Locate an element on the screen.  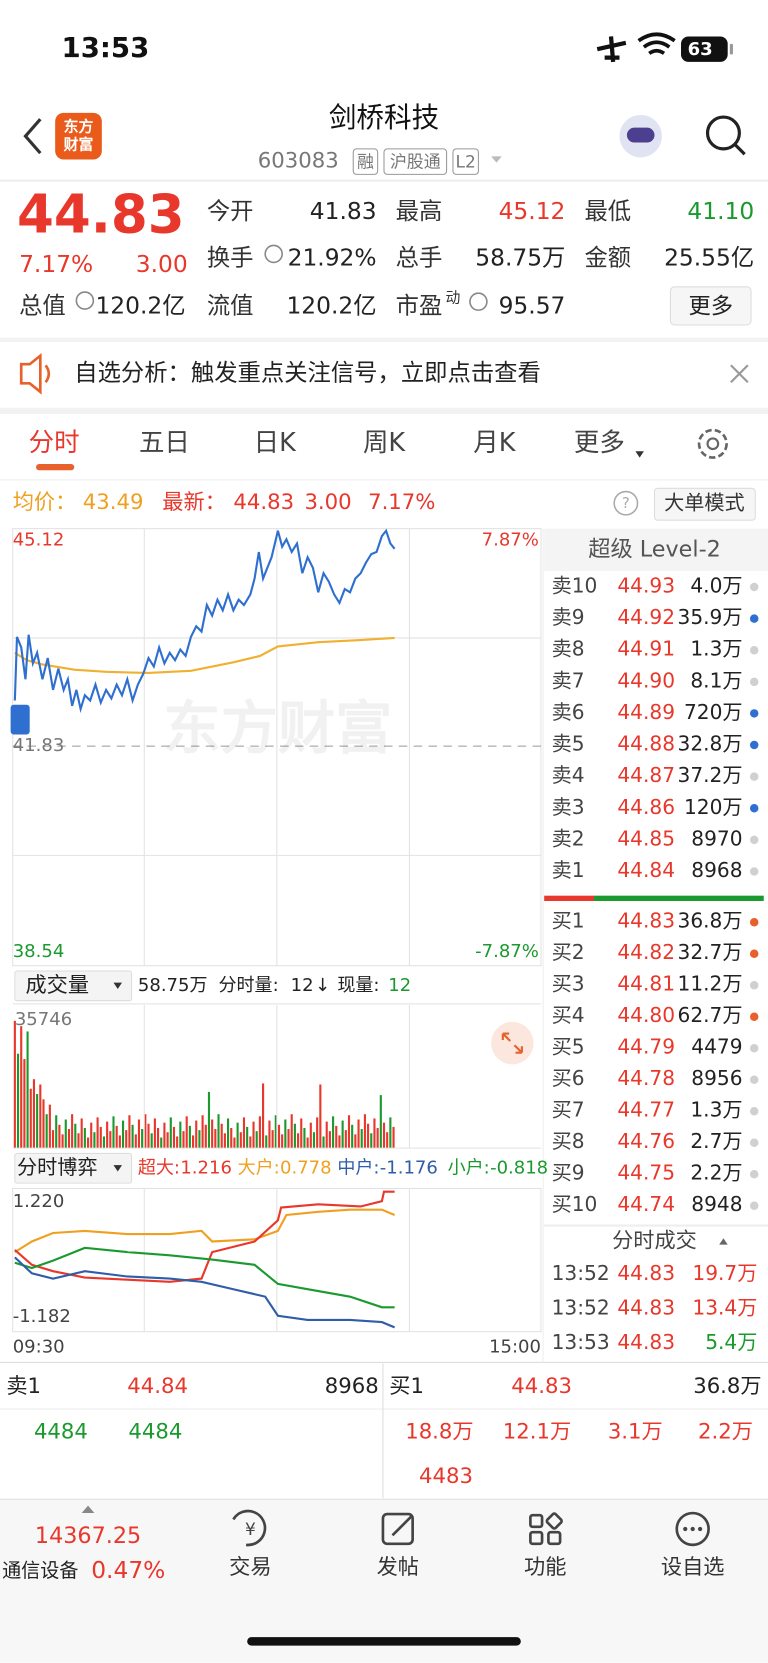
tab: 月K is located at coordinates (494, 443).